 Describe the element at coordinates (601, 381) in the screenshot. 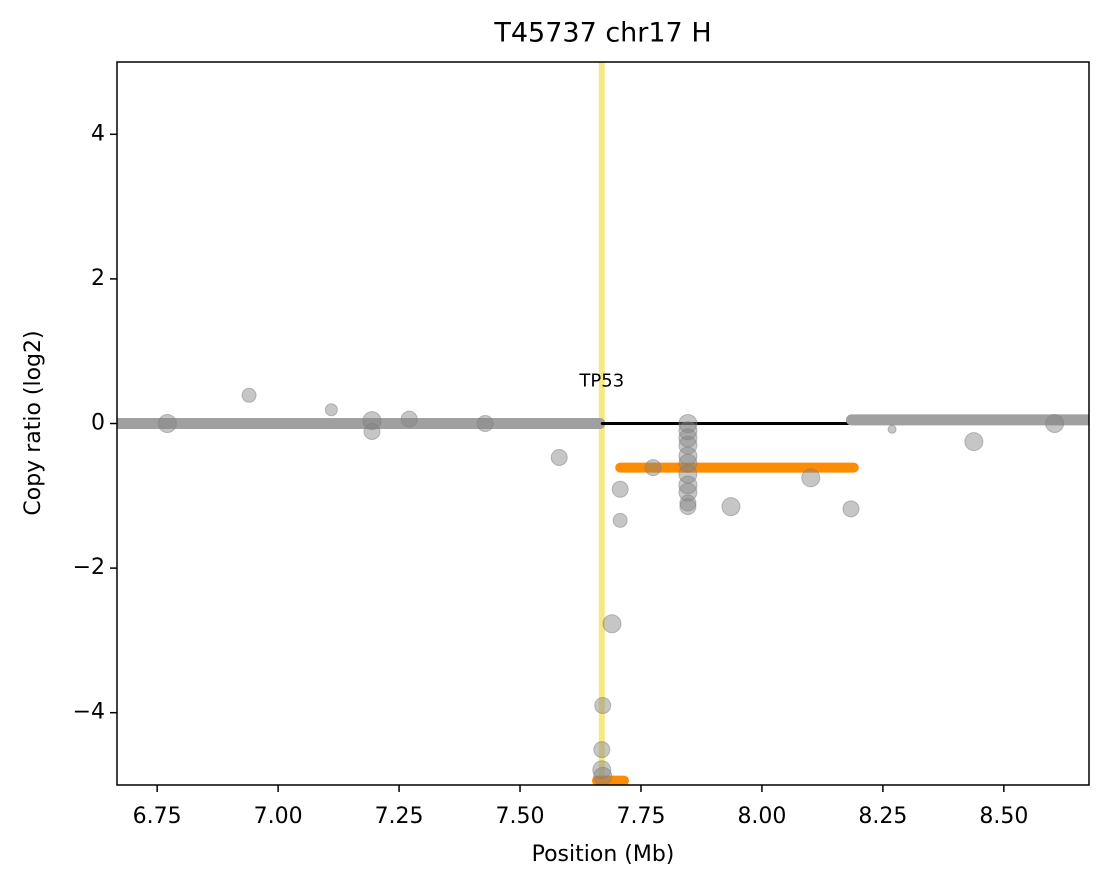

I see `gene-label: TP53` at that location.